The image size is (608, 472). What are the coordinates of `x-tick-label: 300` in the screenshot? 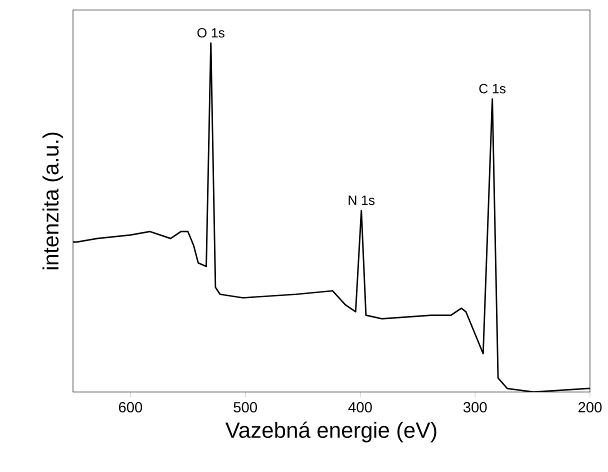 It's located at (475, 407).